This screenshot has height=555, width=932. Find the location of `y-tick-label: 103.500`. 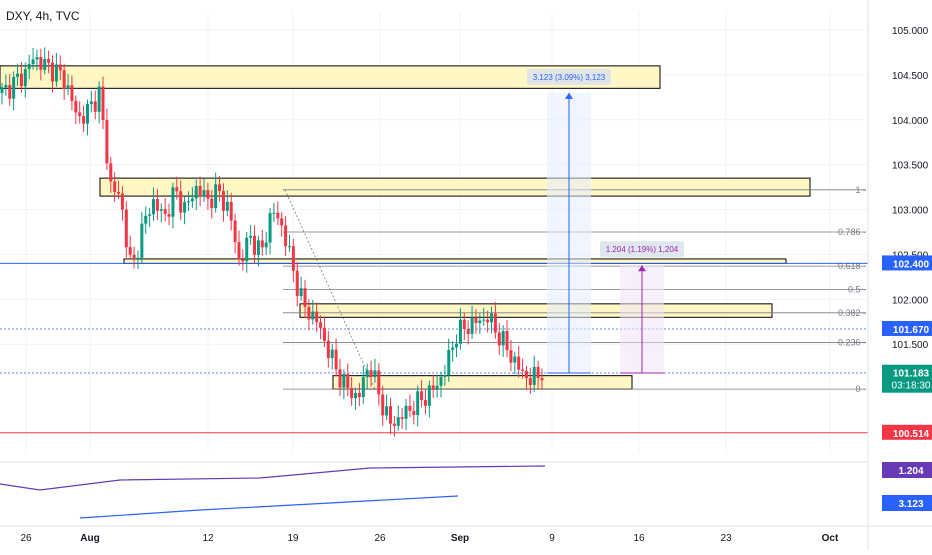

y-tick-label: 103.500 is located at coordinates (910, 166).